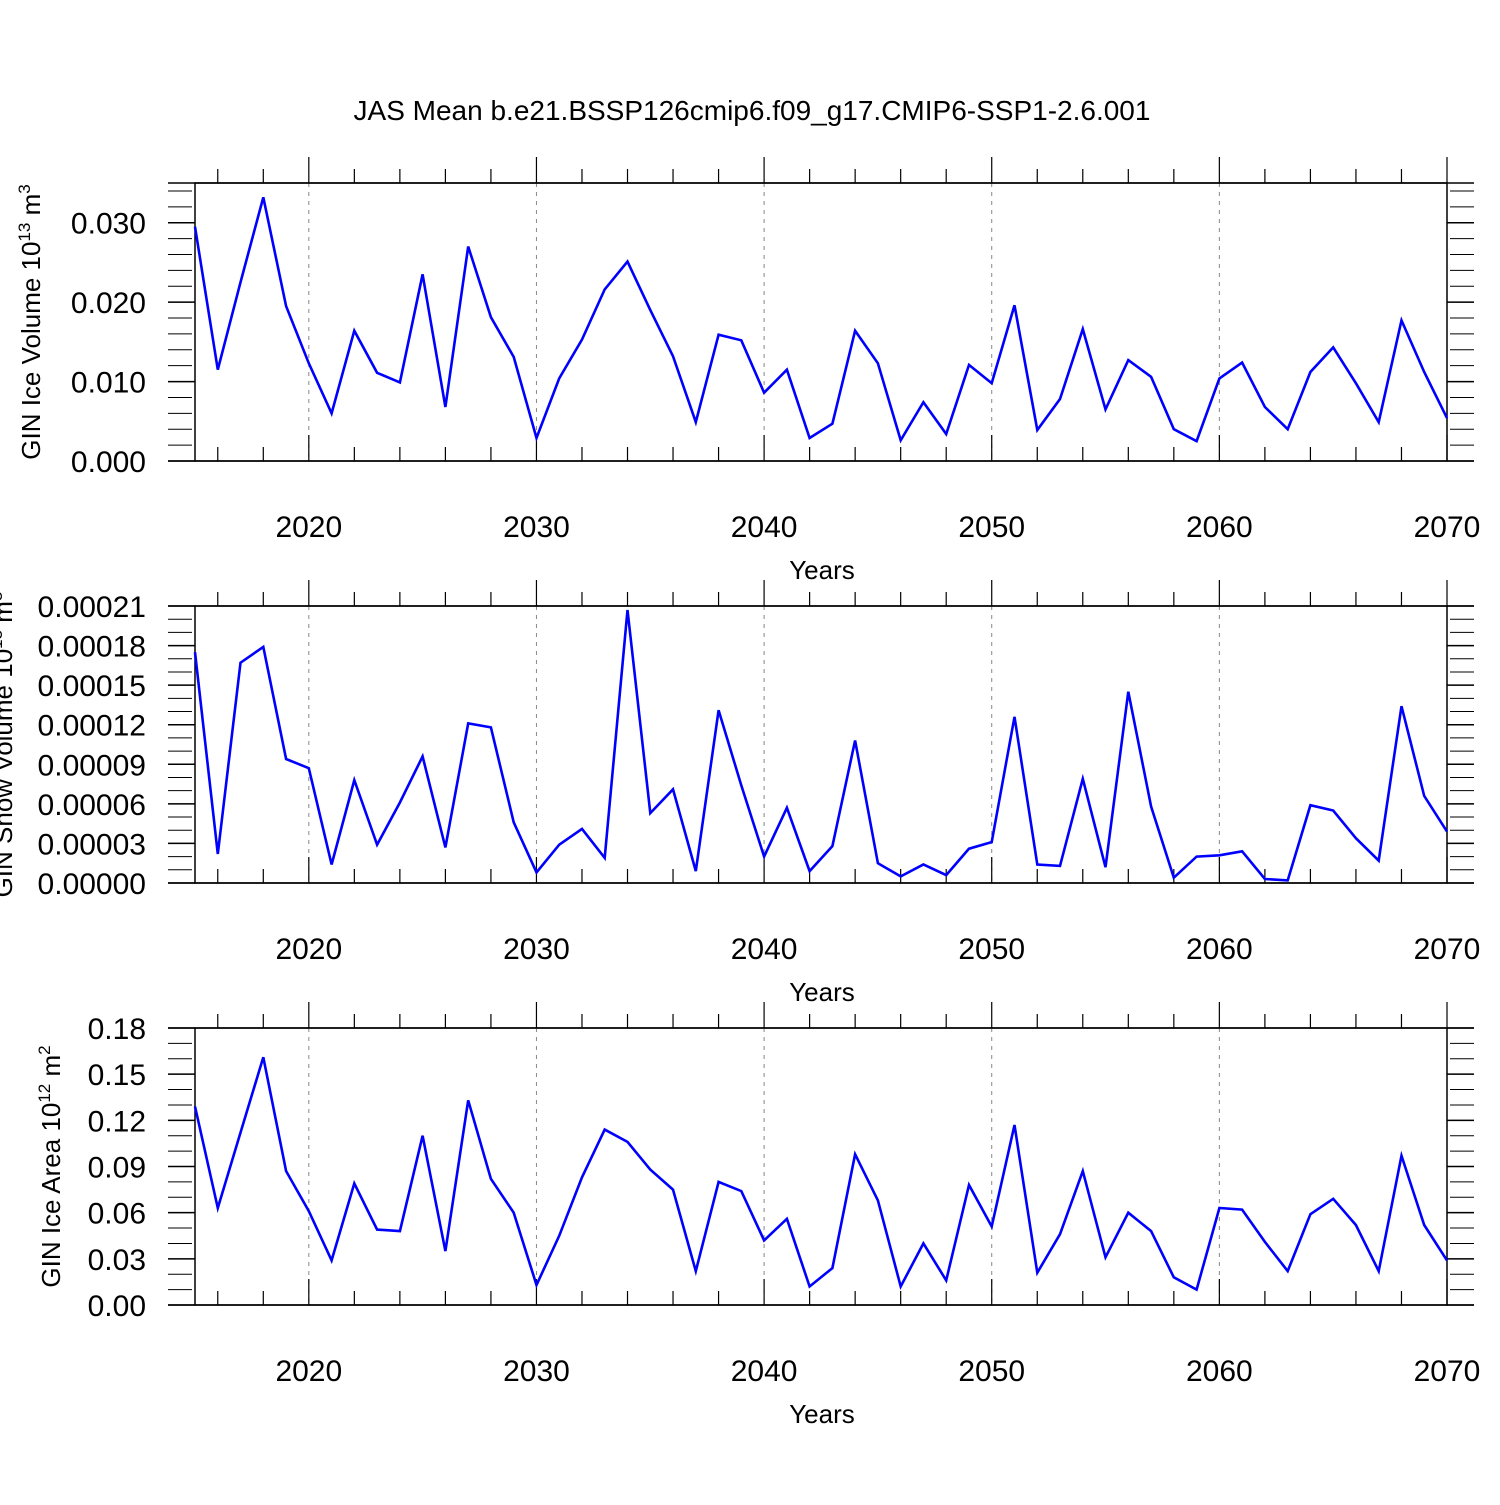  Describe the element at coordinates (92, 805) in the screenshot. I see `y-tick-label: 0.00006` at that location.